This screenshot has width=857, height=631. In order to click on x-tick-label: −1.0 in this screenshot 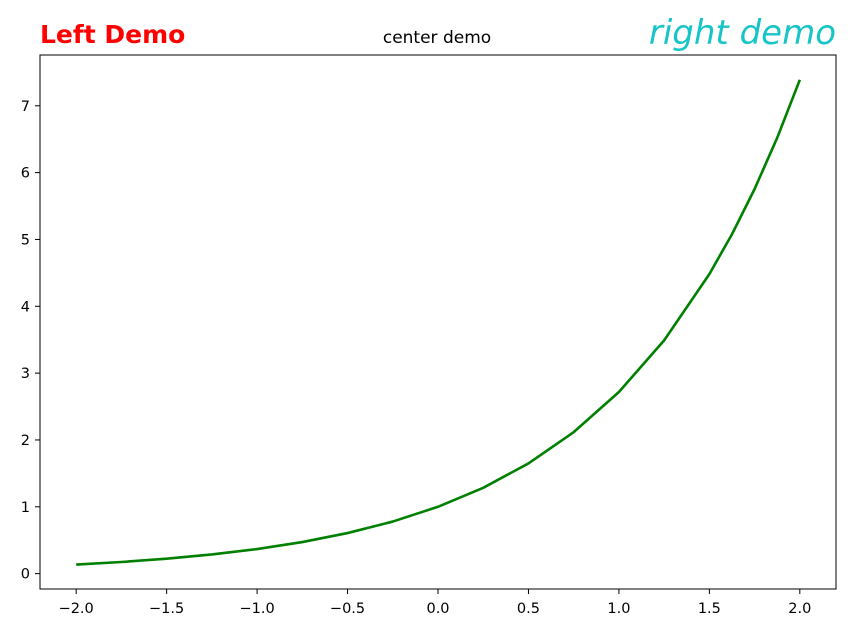, I will do `click(256, 609)`.